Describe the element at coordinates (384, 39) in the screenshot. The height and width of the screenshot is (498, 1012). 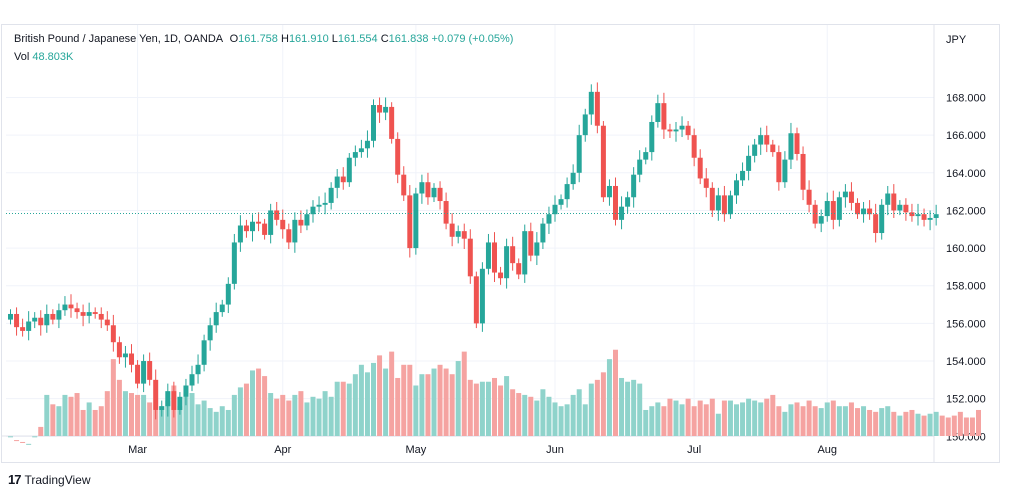
I see `close-label: C` at that location.